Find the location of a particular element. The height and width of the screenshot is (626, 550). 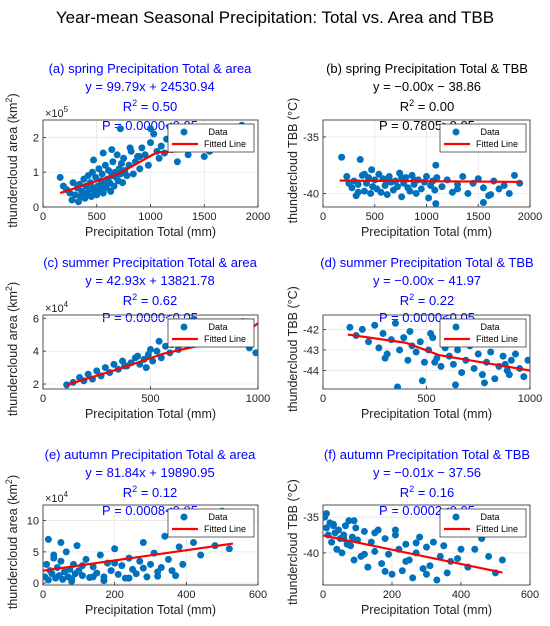

r-squared-value: = 0.50 is located at coordinates (157, 106).